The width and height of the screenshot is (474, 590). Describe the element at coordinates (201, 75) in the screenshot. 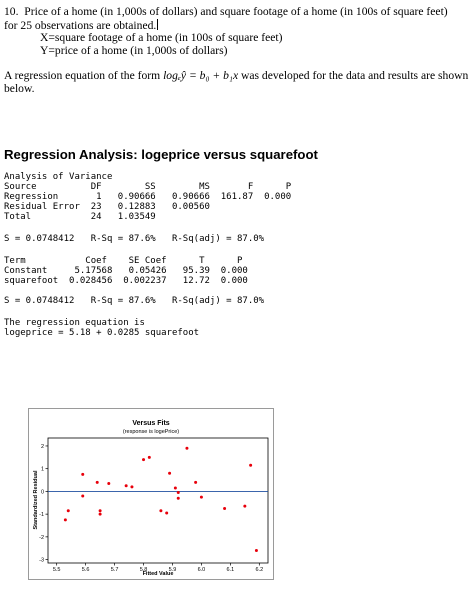

I see `regression-equation-form: logₑŷ = b₀ + b₁x` at that location.